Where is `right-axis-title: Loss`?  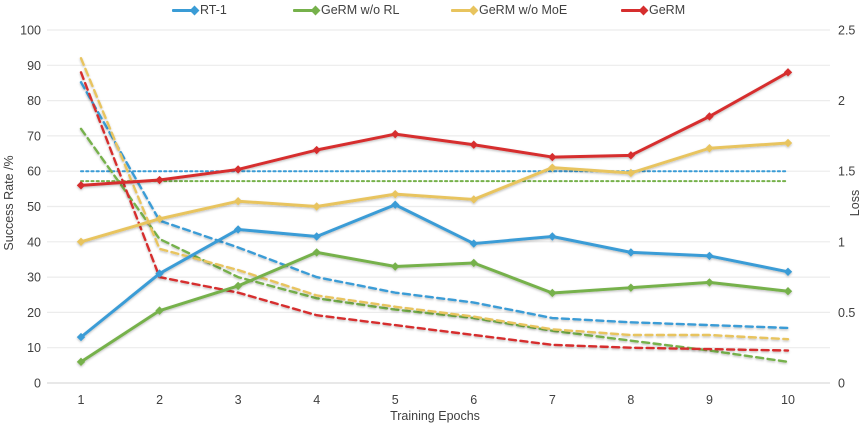
right-axis-title: Loss is located at coordinates (855, 203).